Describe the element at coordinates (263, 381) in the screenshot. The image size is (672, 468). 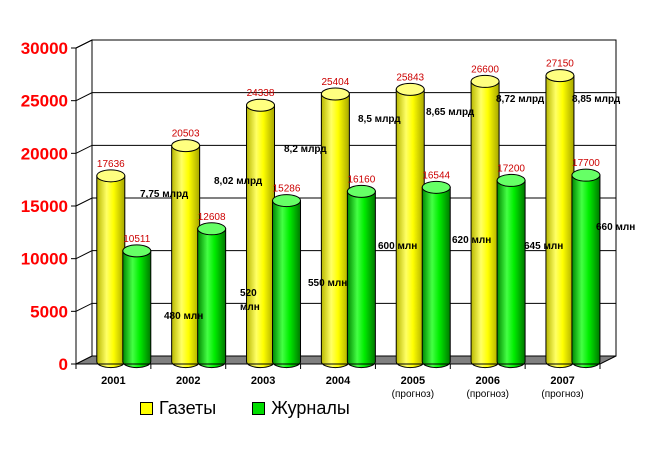
I see `x-tick-label: 2003` at that location.